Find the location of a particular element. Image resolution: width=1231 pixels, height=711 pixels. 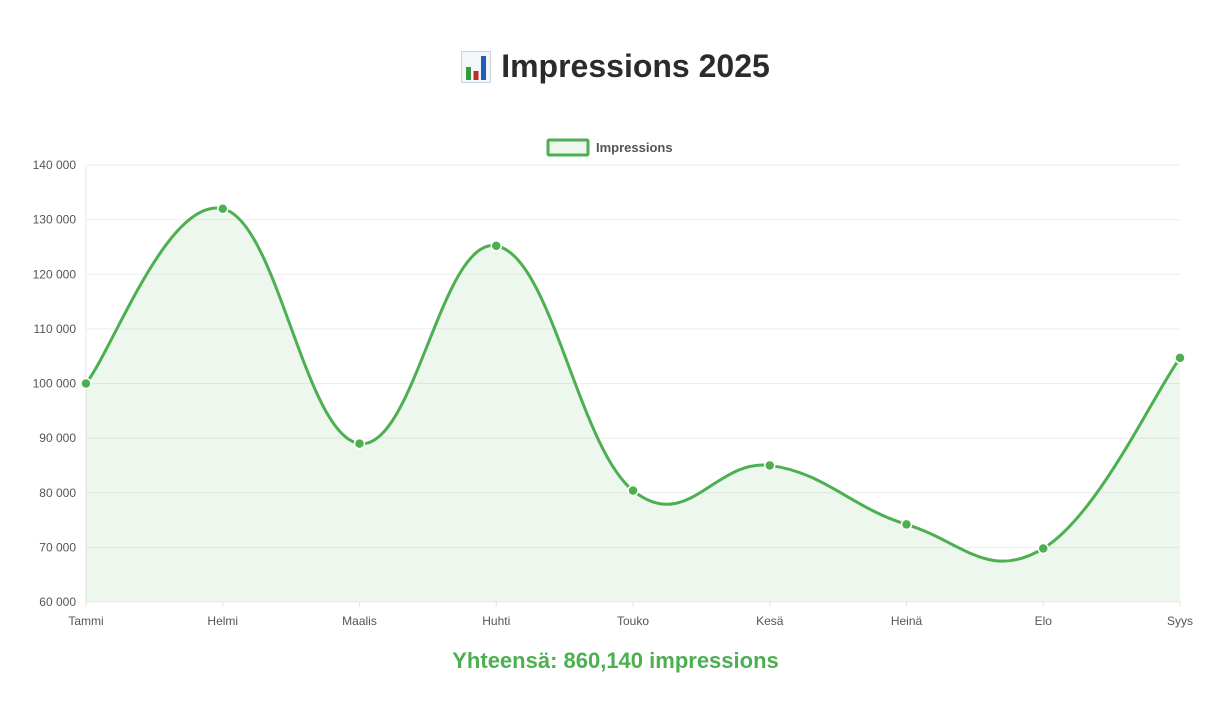

legend: Impressions is located at coordinates (609, 147).